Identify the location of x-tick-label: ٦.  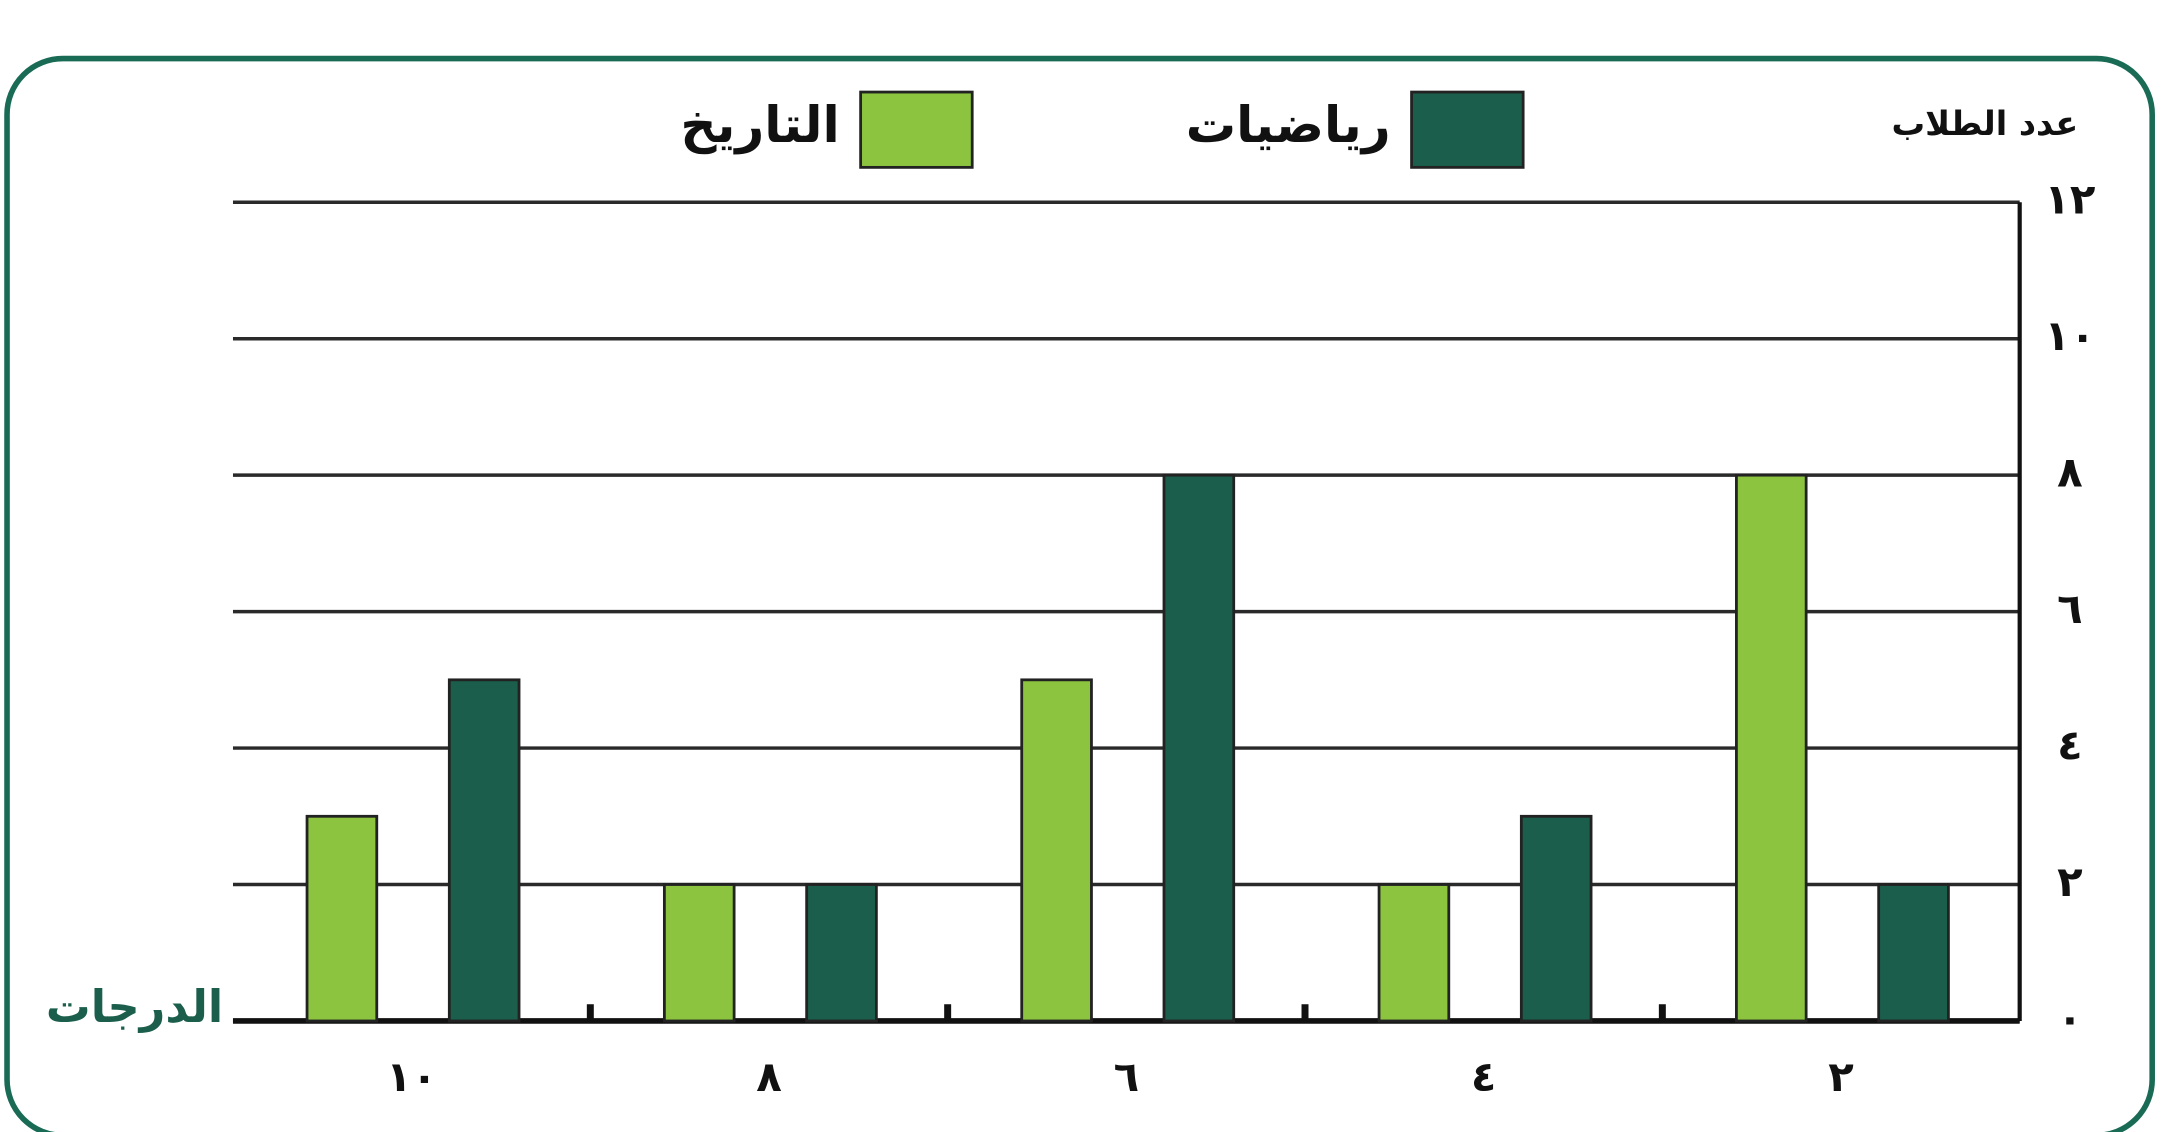
(1127, 1076).